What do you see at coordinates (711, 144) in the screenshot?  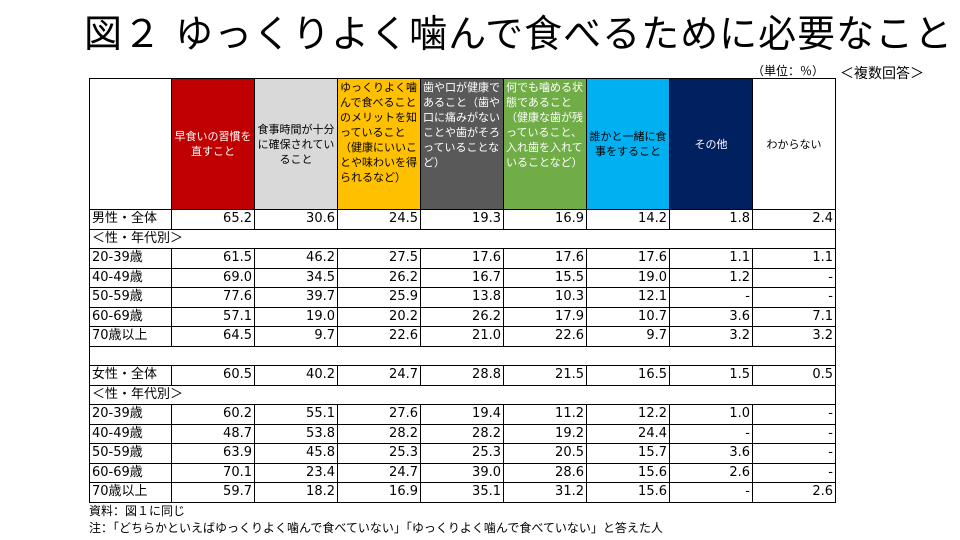 I see `column-header: その他` at bounding box center [711, 144].